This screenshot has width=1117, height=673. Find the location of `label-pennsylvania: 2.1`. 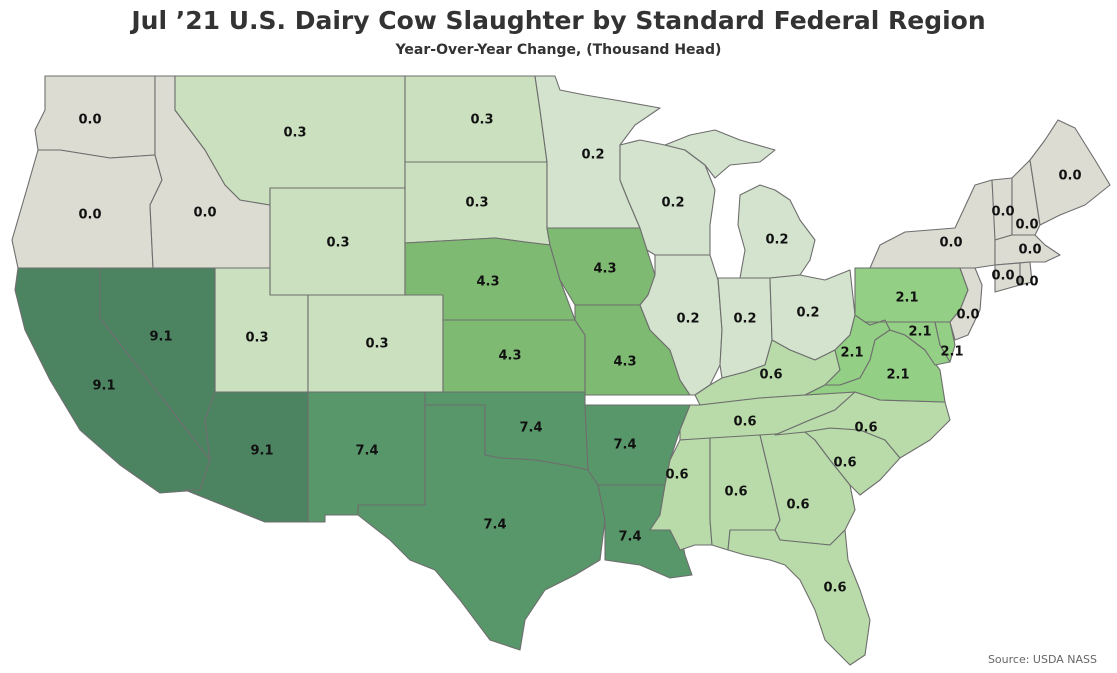

label-pennsylvania: 2.1 is located at coordinates (906, 298).